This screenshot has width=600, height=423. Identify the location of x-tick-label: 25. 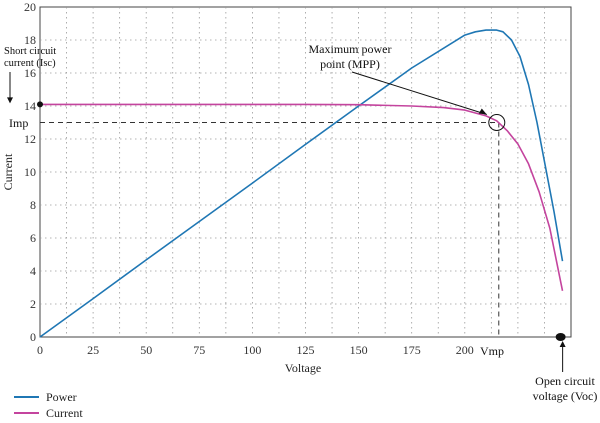
(93, 350).